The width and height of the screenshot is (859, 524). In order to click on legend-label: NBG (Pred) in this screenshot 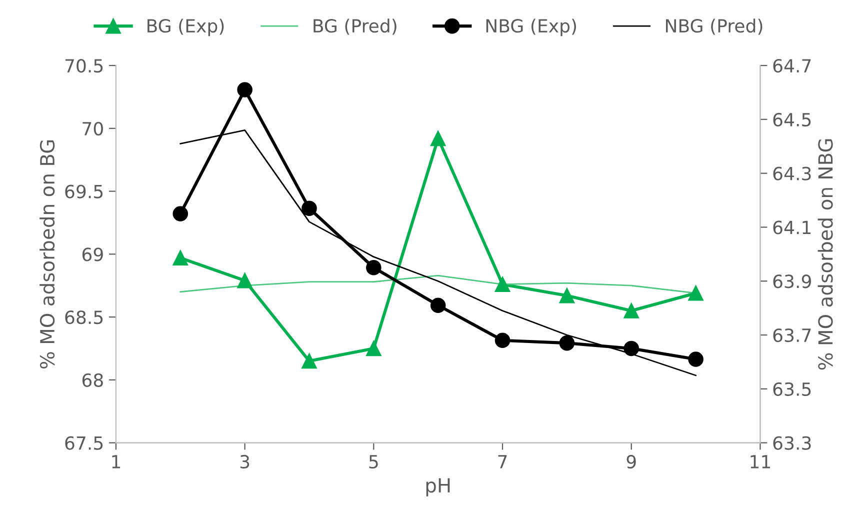, I will do `click(714, 26)`.